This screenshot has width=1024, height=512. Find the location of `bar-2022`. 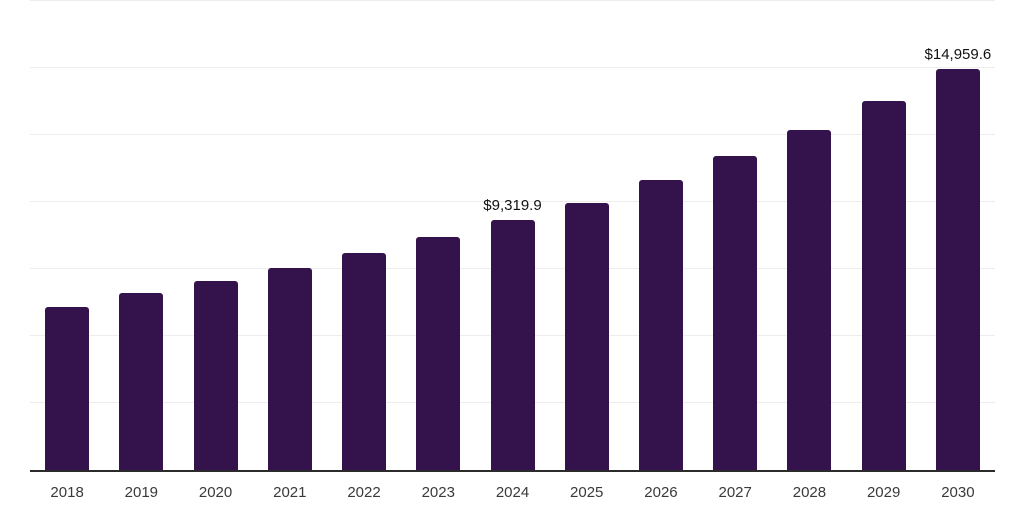

bar-2022 is located at coordinates (364, 361).